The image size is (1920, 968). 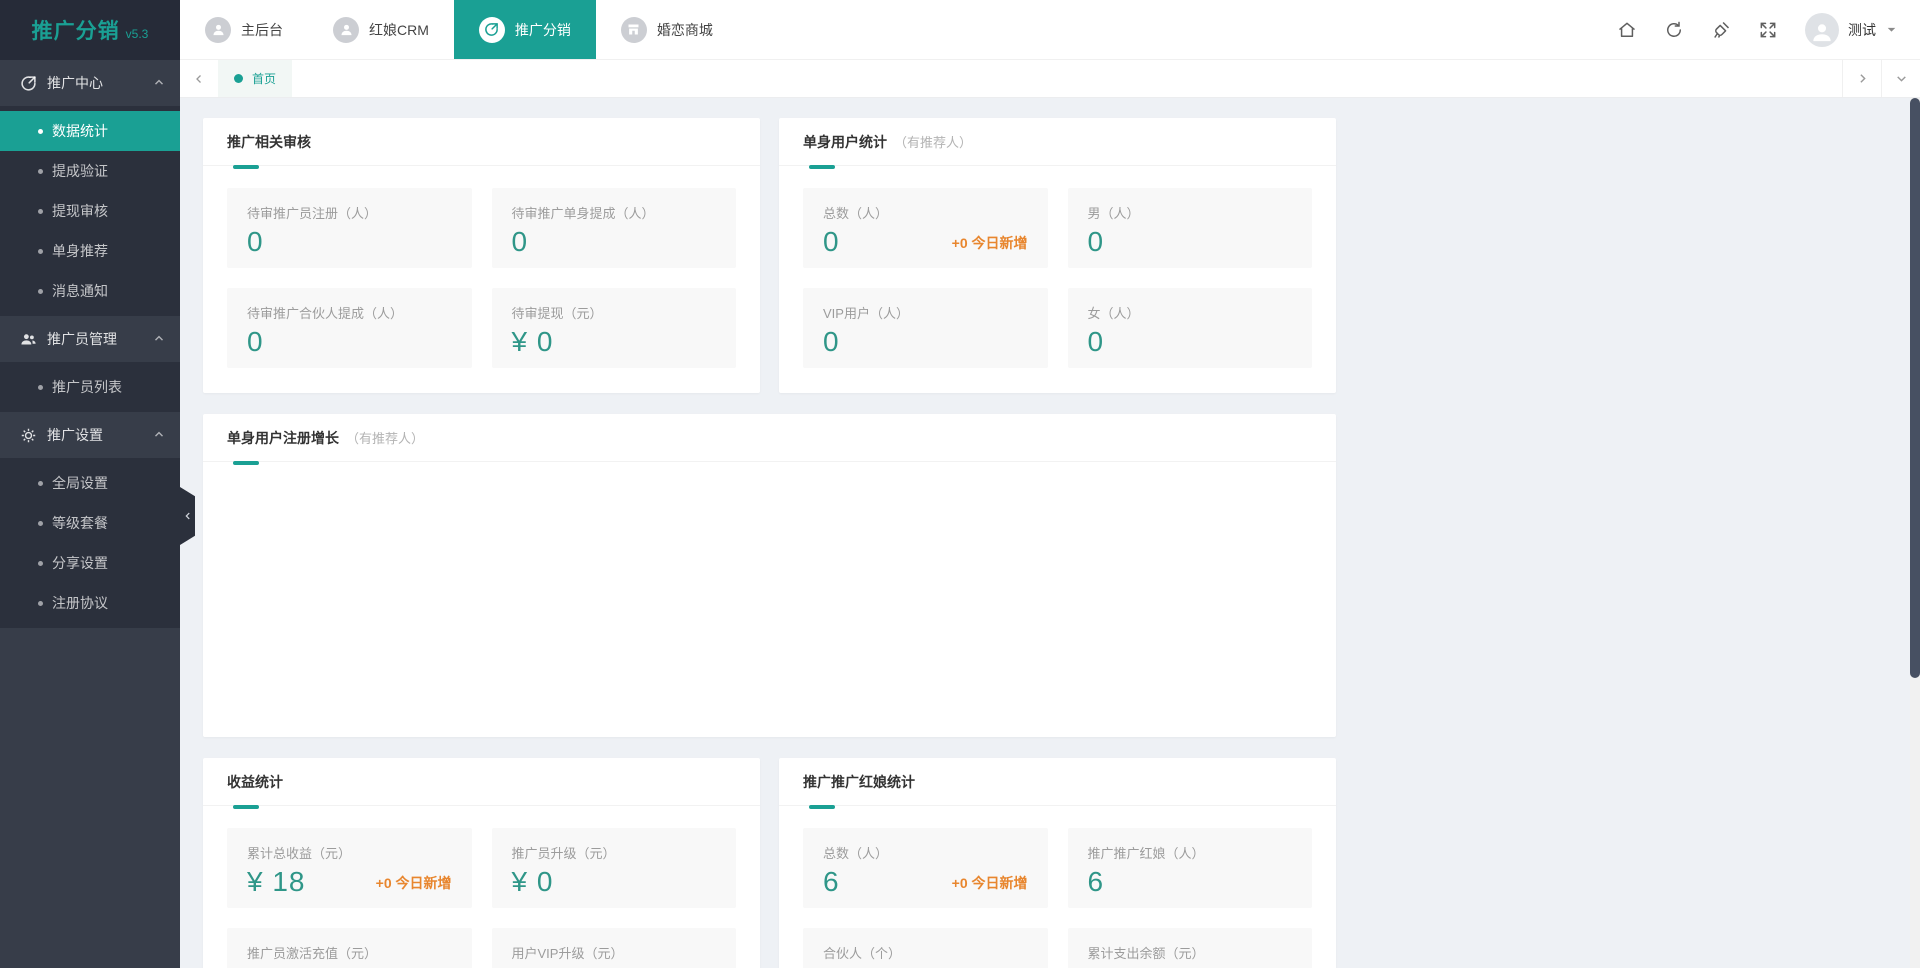 I want to click on home-icon, so click(x=1627, y=30).